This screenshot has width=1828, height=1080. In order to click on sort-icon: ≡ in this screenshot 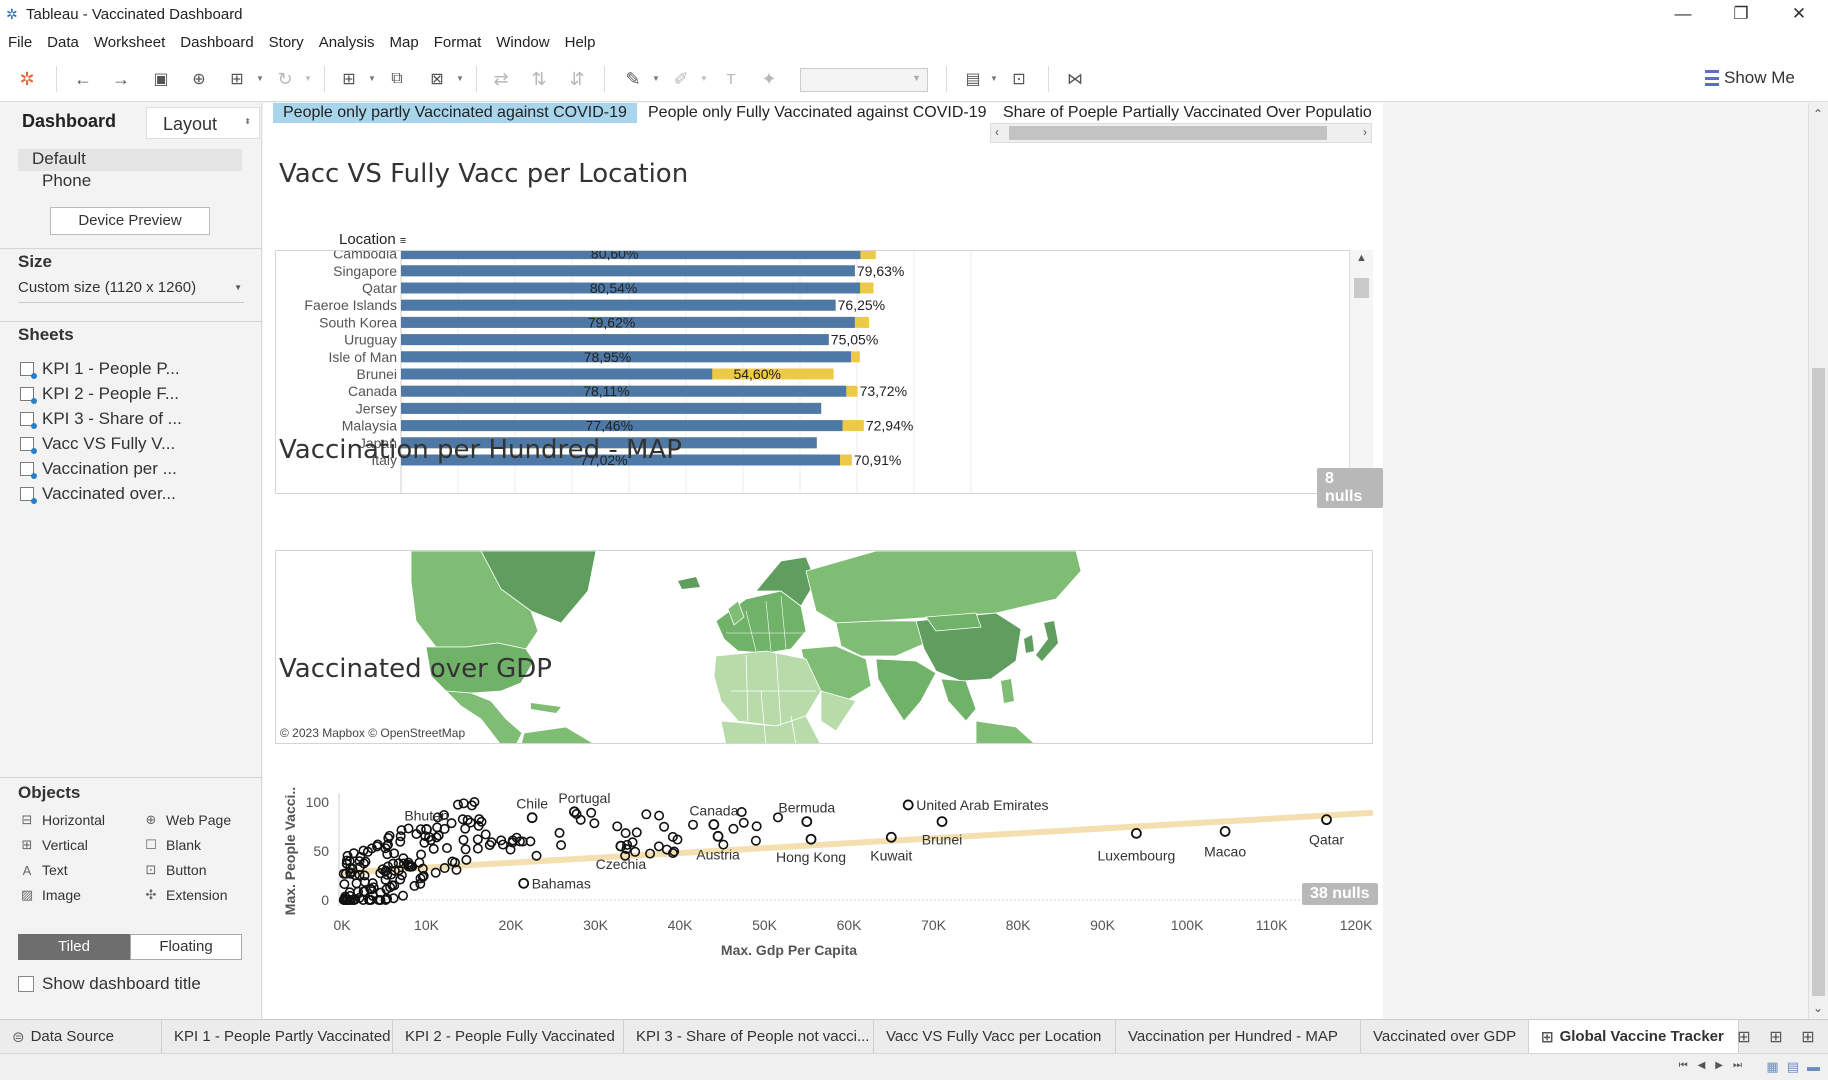, I will do `click(403, 241)`.